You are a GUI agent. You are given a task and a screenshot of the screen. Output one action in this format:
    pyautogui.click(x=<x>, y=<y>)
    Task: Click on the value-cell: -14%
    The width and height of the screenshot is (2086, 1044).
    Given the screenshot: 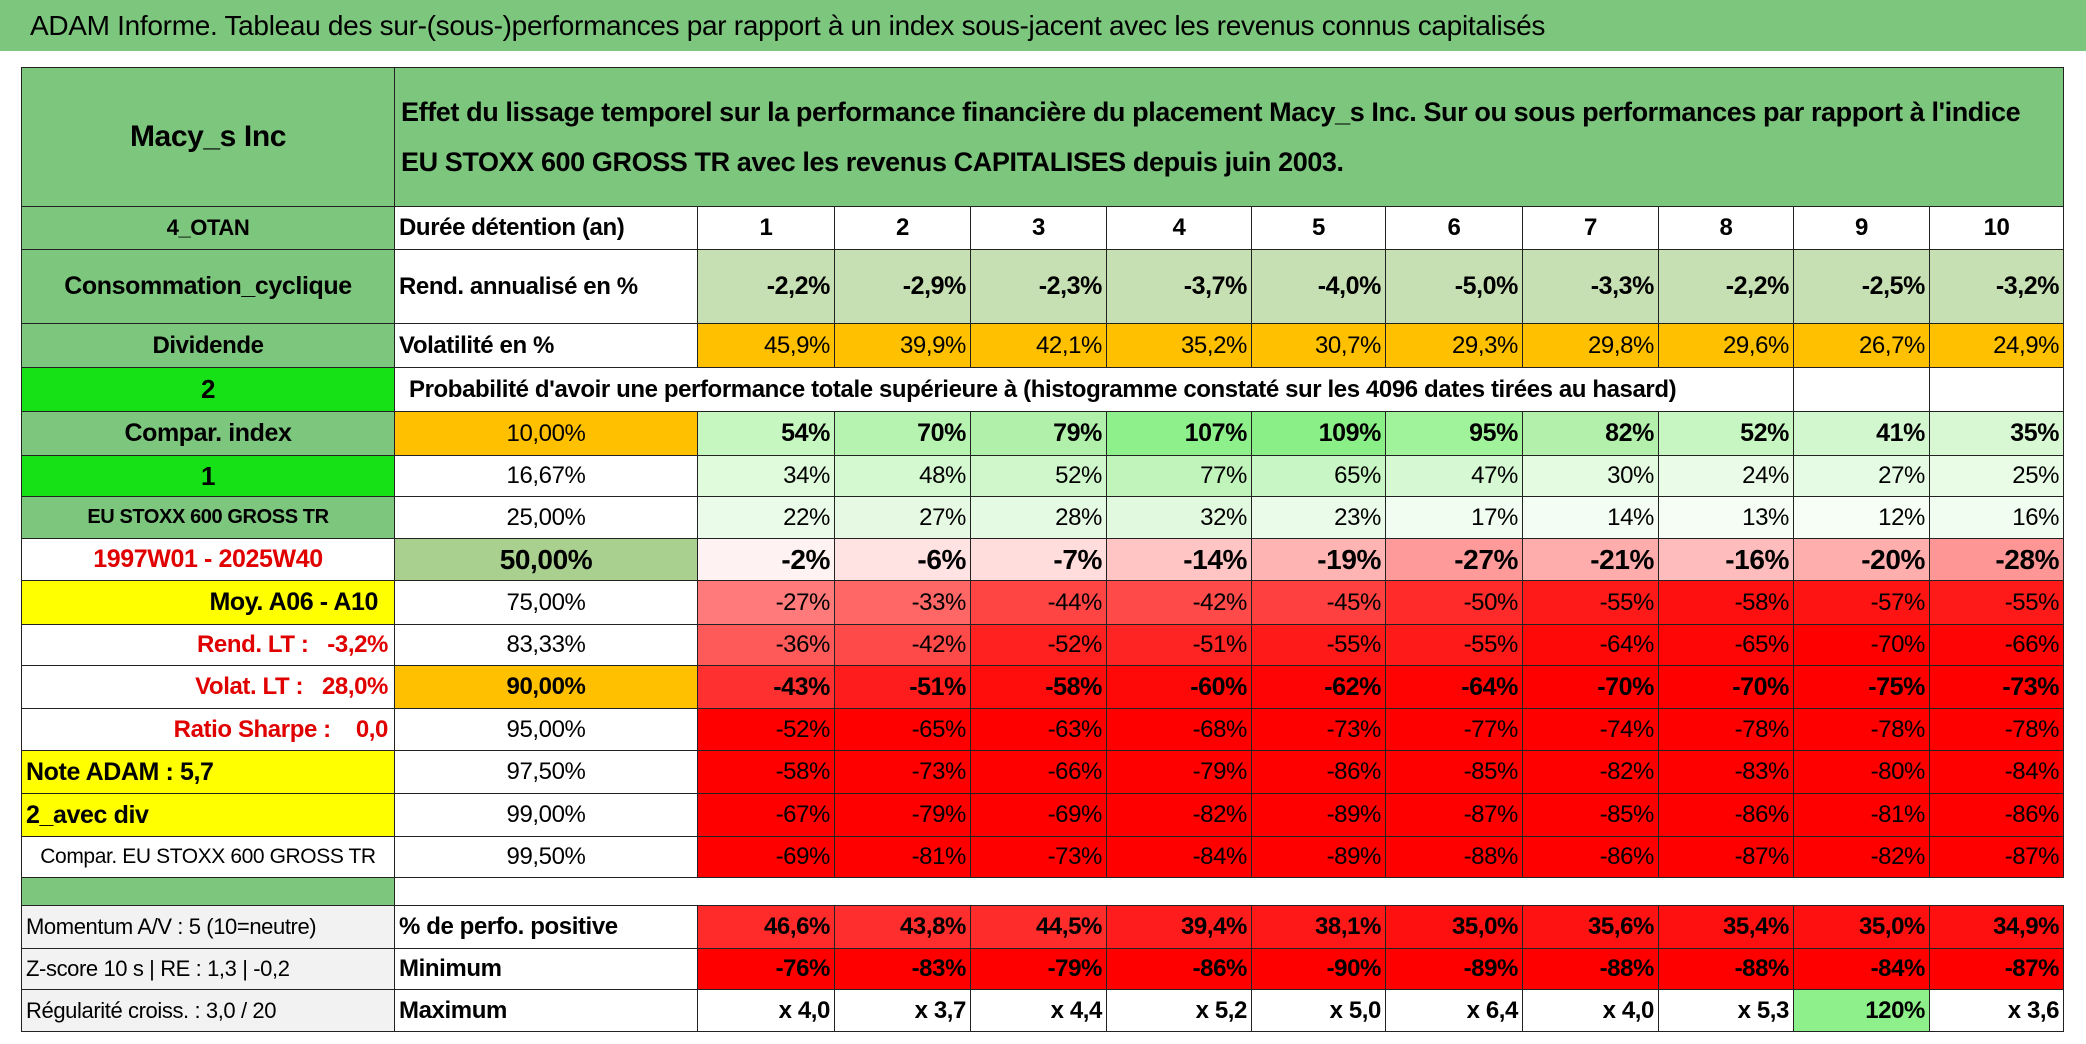 What is the action you would take?
    pyautogui.click(x=1179, y=559)
    